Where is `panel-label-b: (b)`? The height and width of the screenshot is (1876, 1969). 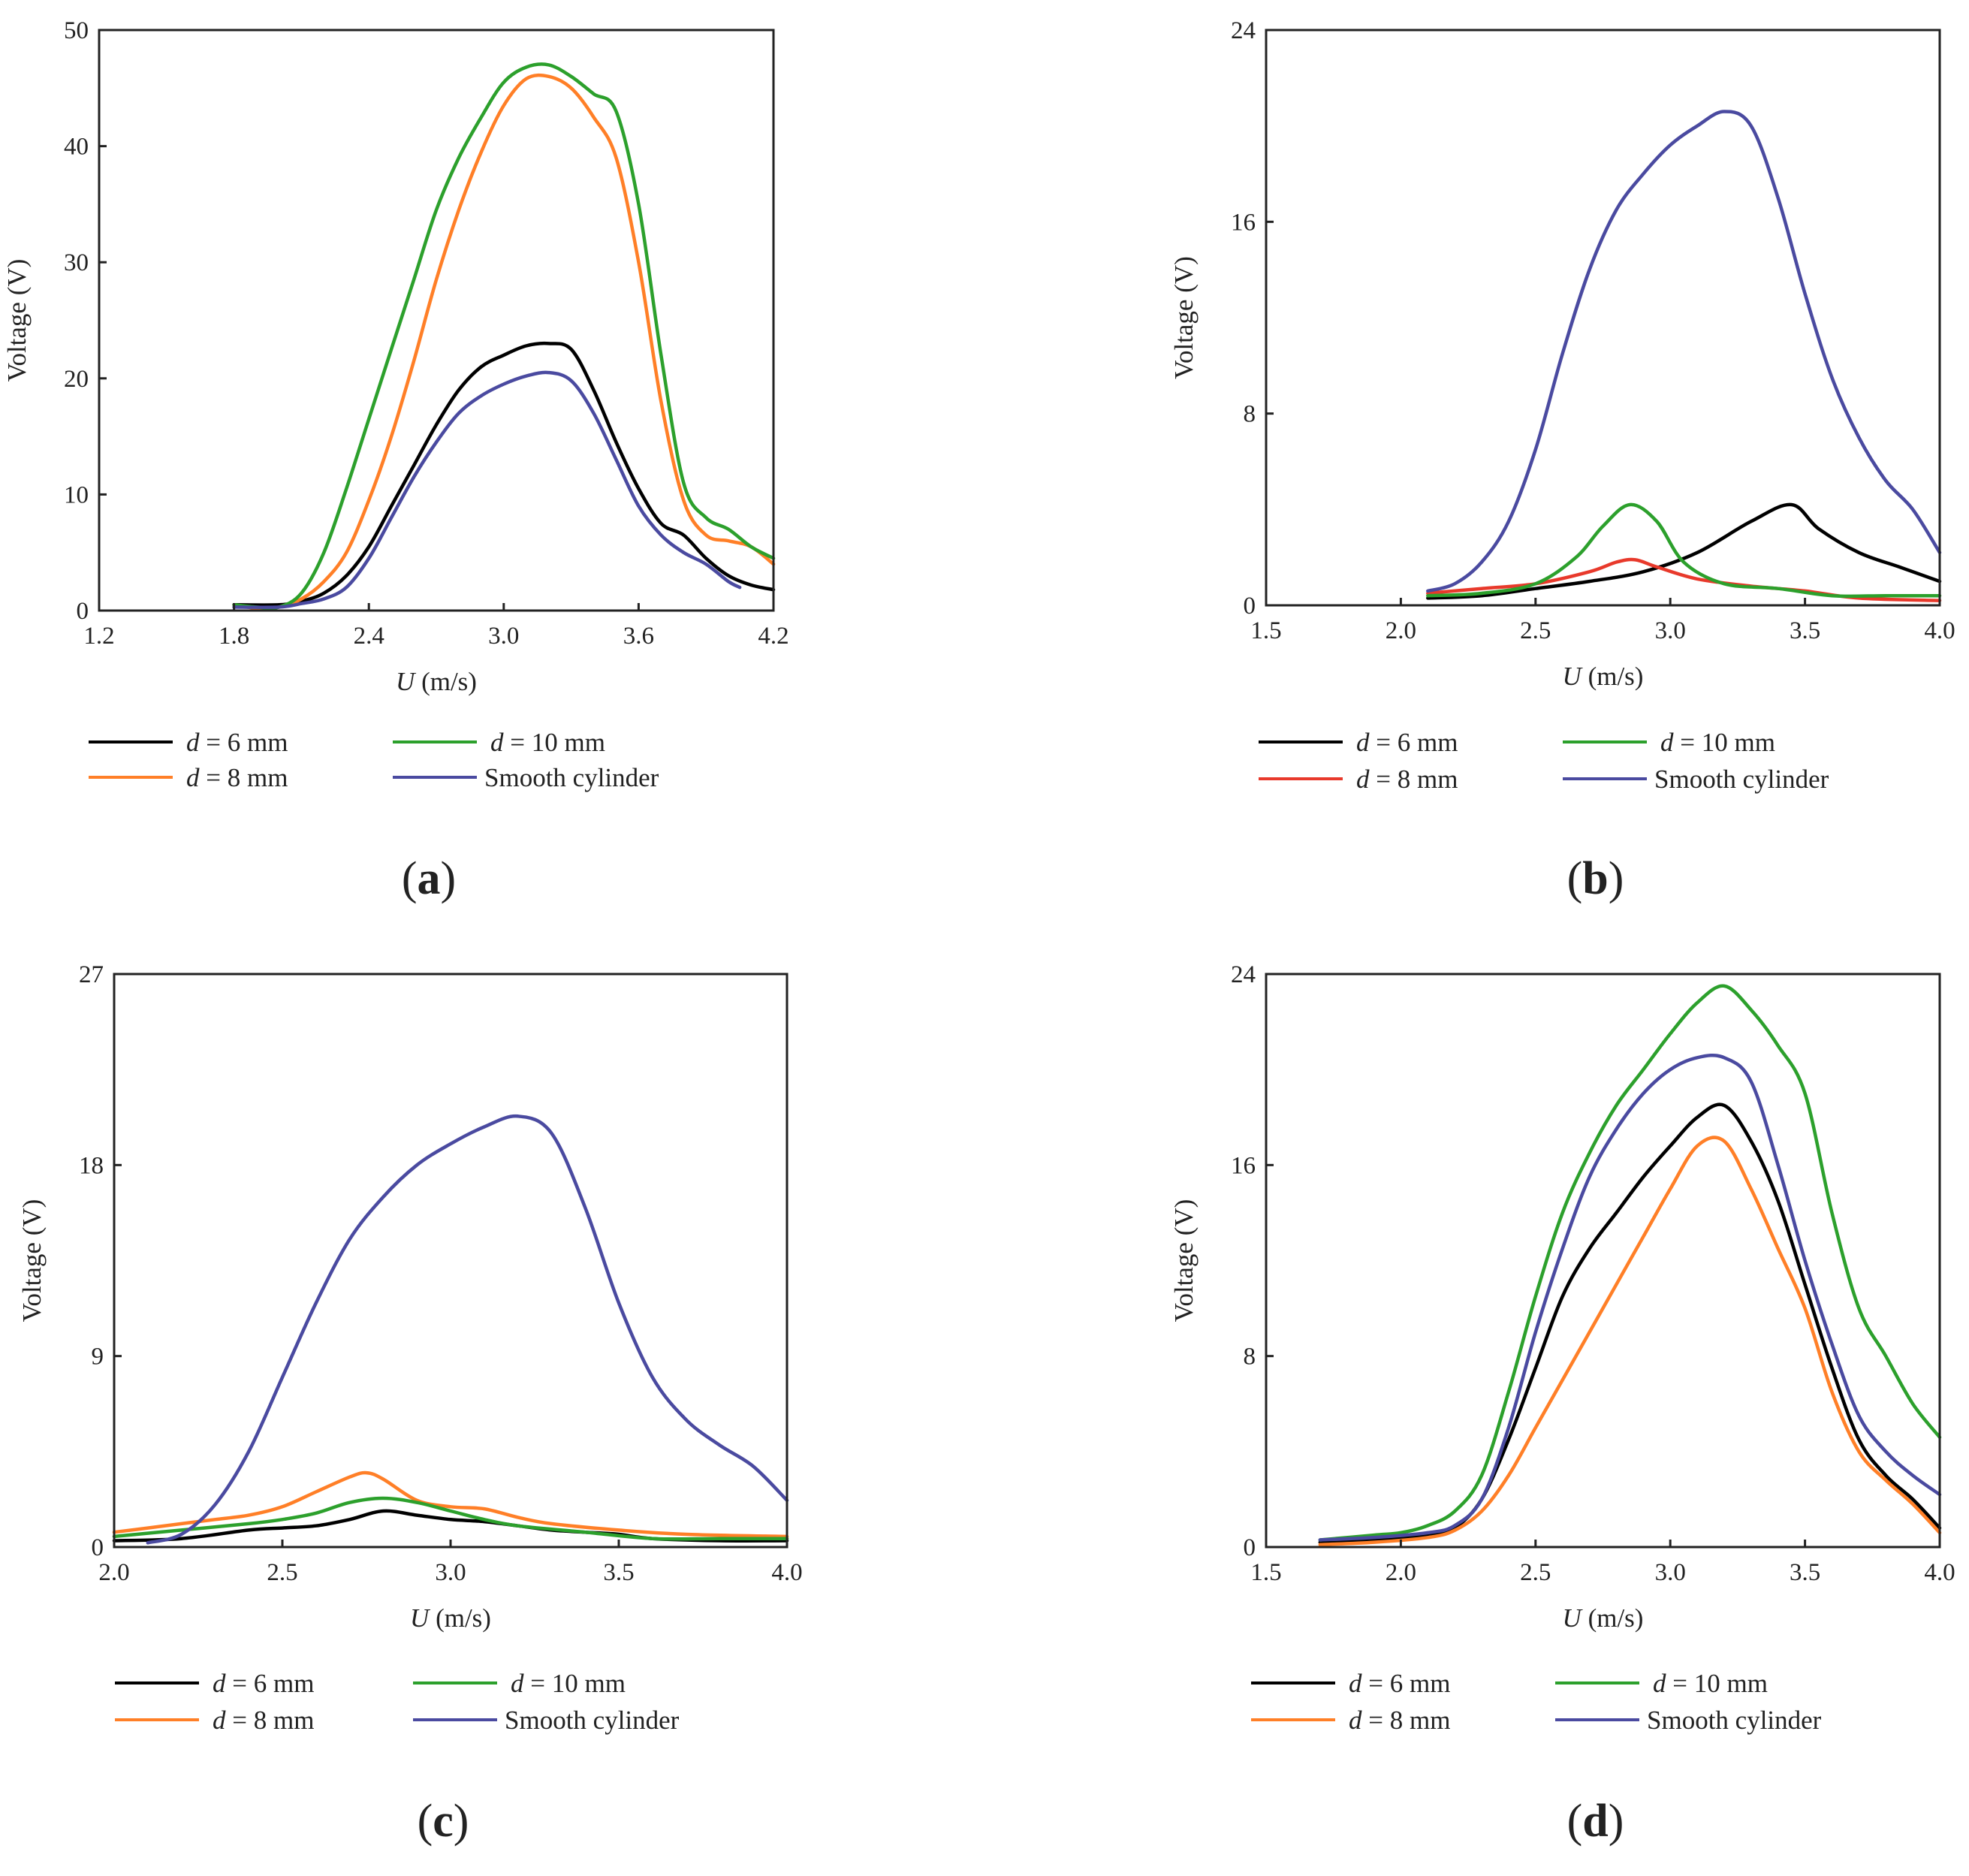
panel-label-b: (b) is located at coordinates (1595, 879).